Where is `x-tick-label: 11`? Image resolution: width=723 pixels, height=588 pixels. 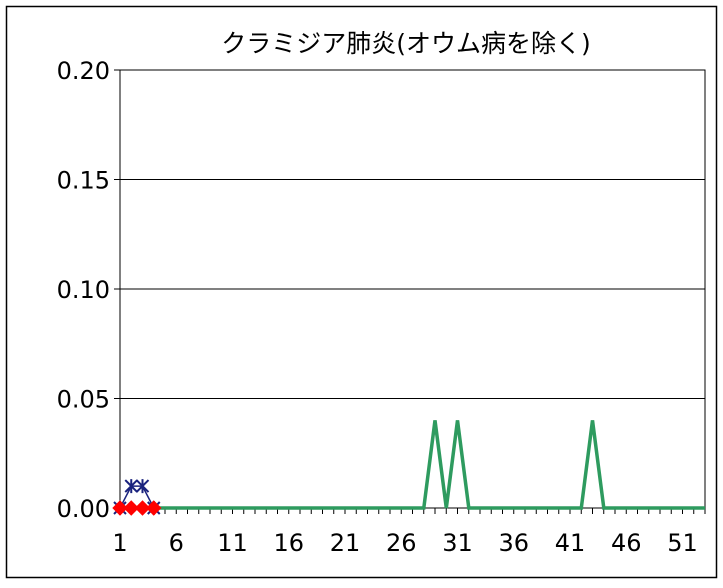
x-tick-label: 11 is located at coordinates (232, 543).